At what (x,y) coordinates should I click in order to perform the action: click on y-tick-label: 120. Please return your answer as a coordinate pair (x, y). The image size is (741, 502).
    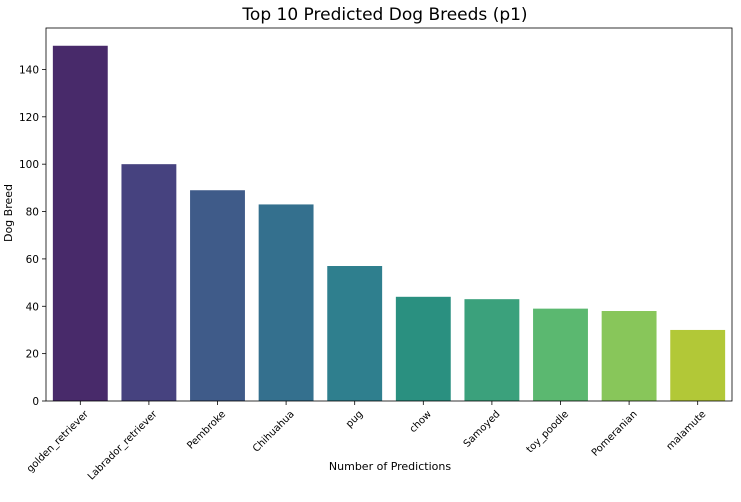
    Looking at the image, I should click on (29, 118).